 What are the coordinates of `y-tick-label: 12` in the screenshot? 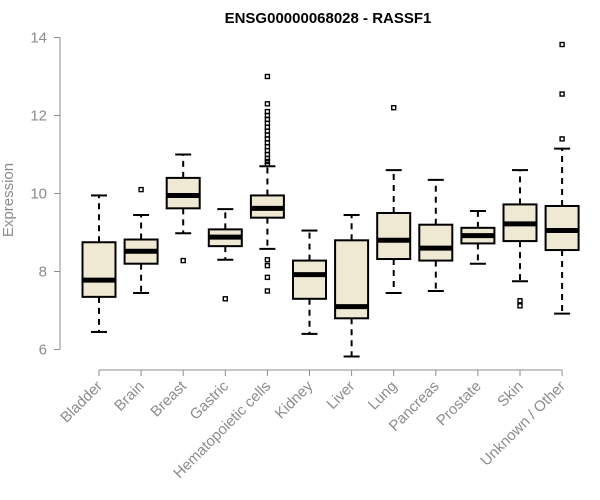 It's located at (38, 116).